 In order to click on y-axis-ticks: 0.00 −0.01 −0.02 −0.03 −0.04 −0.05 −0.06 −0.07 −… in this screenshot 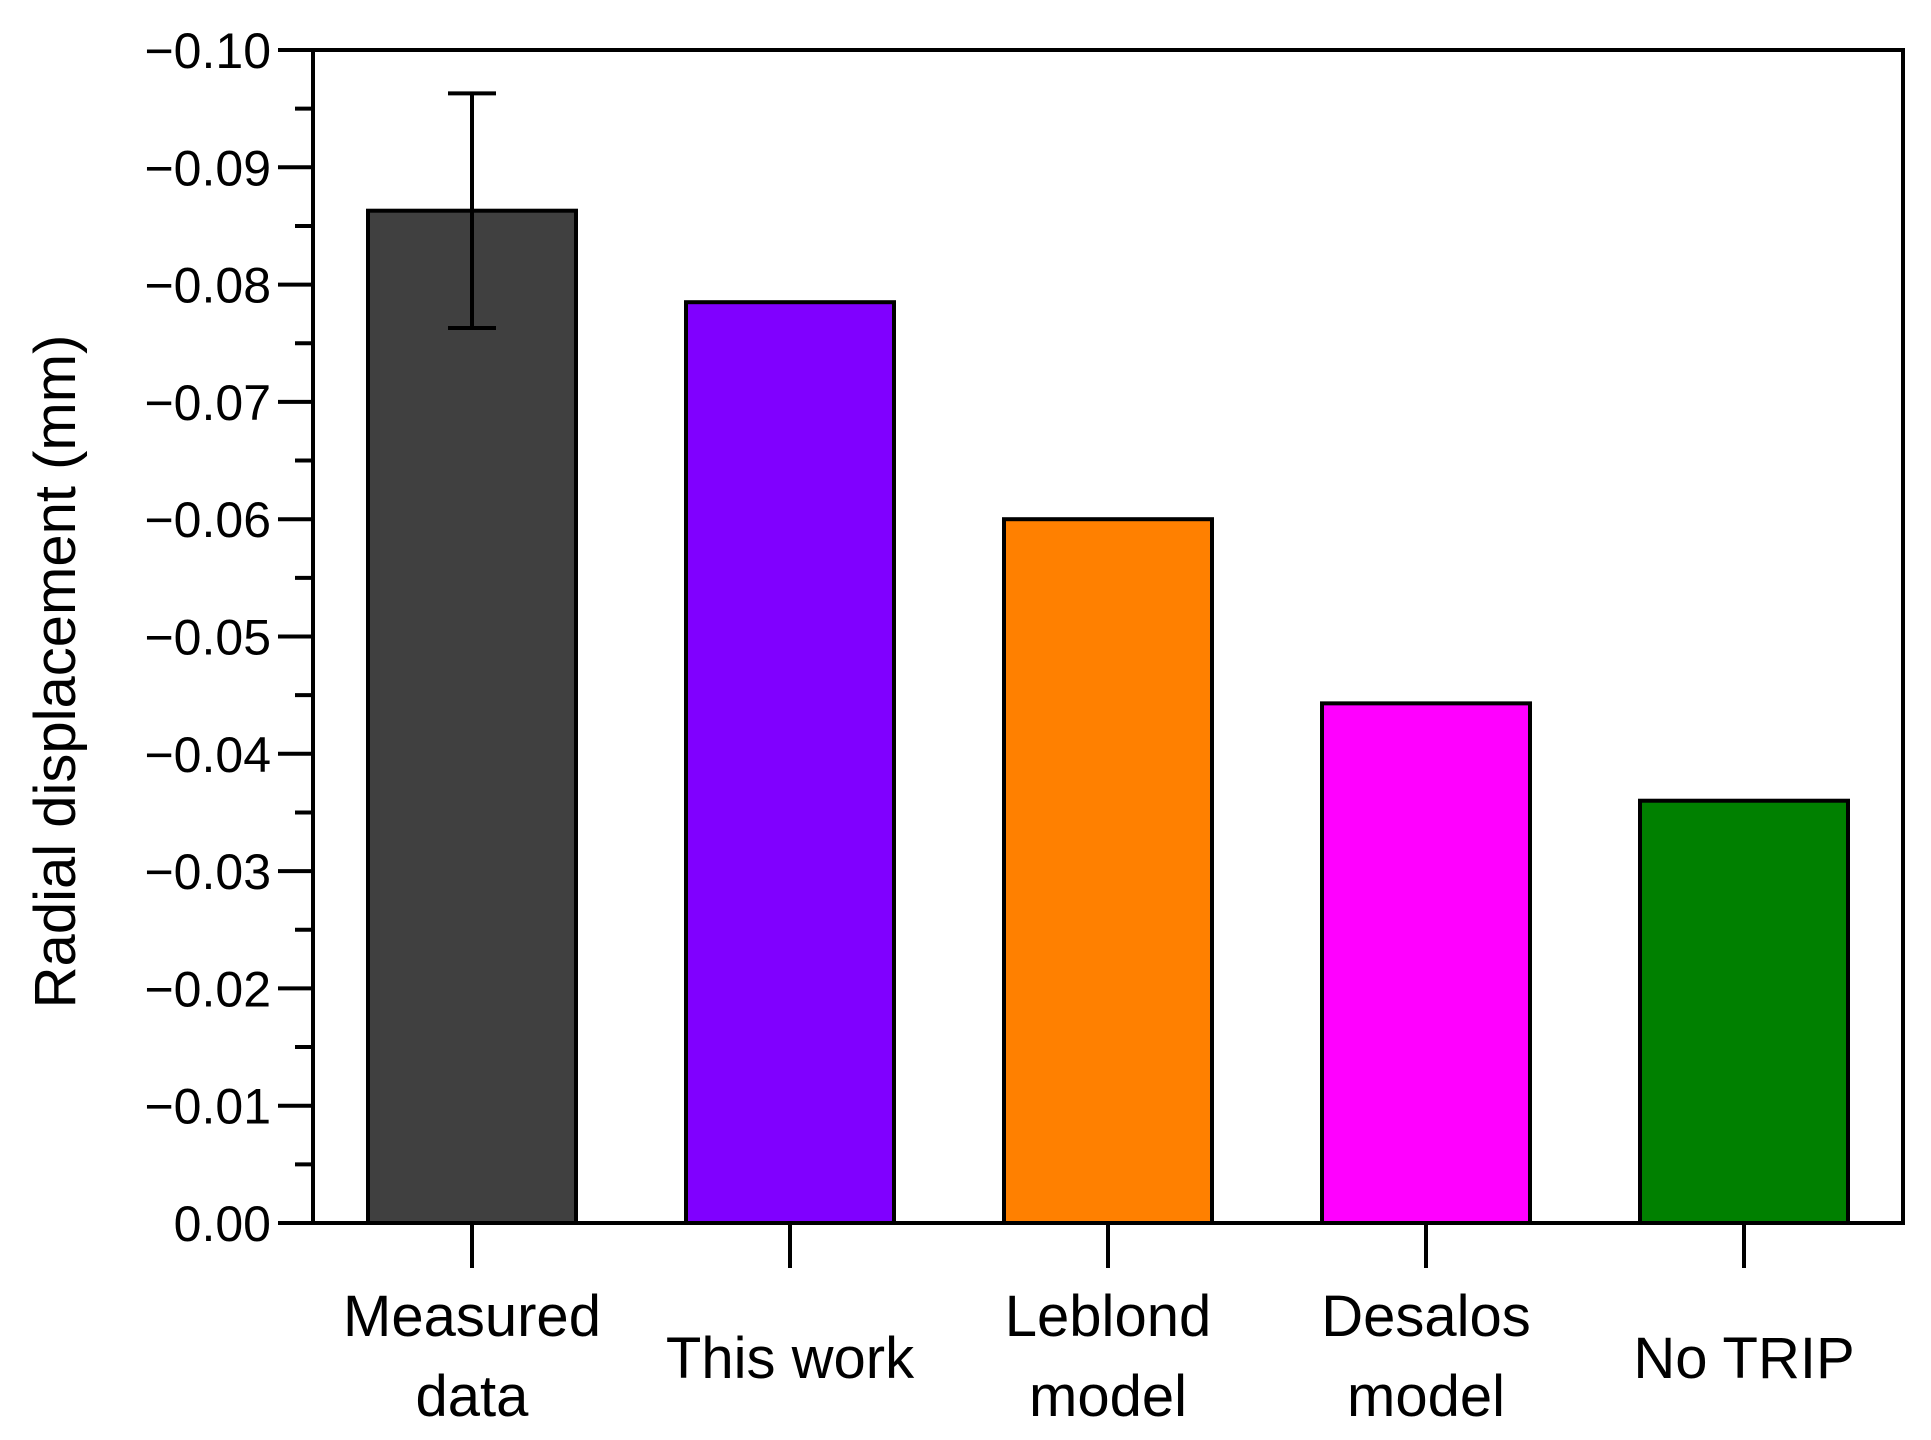, I will do `click(228, 637)`.